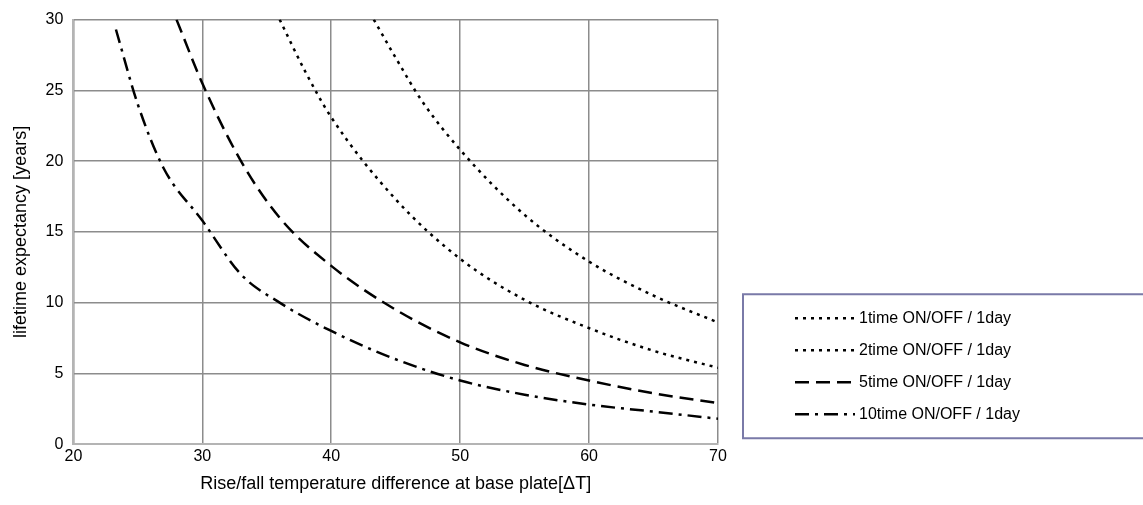 The width and height of the screenshot is (1143, 505). What do you see at coordinates (59, 372) in the screenshot?
I see `y-tick-label: 5` at bounding box center [59, 372].